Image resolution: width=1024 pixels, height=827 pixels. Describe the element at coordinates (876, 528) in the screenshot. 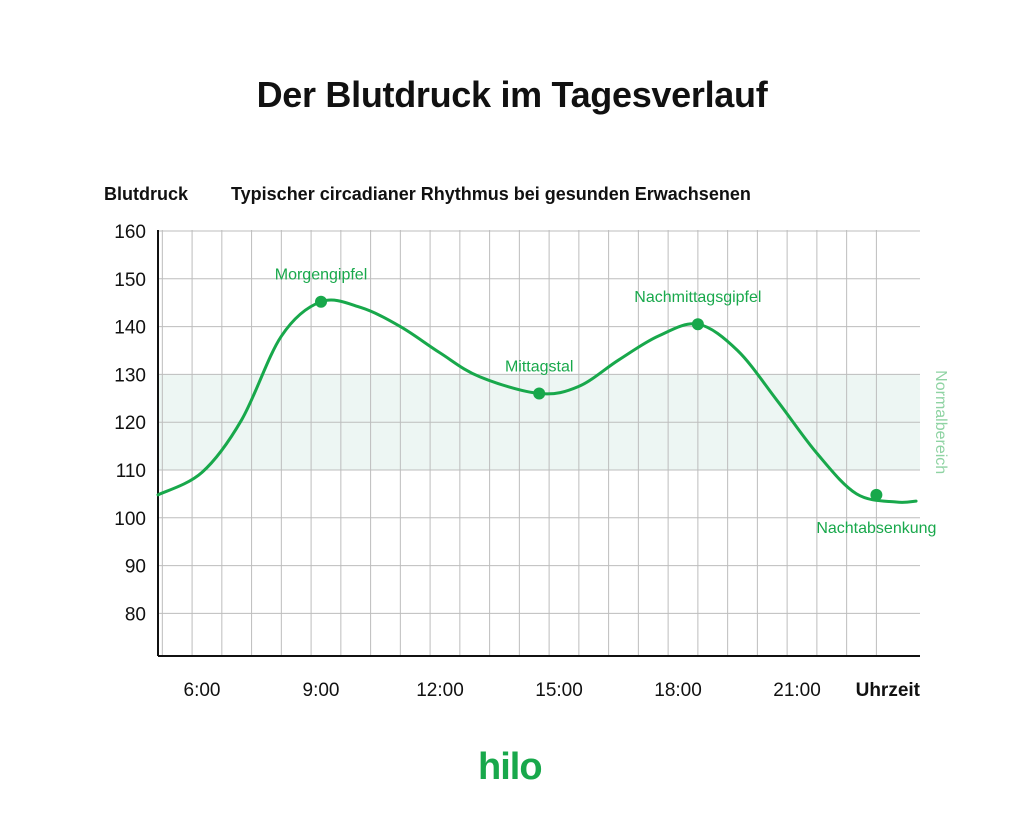

I see `annotation-label-3: Nachtabsenkung` at that location.